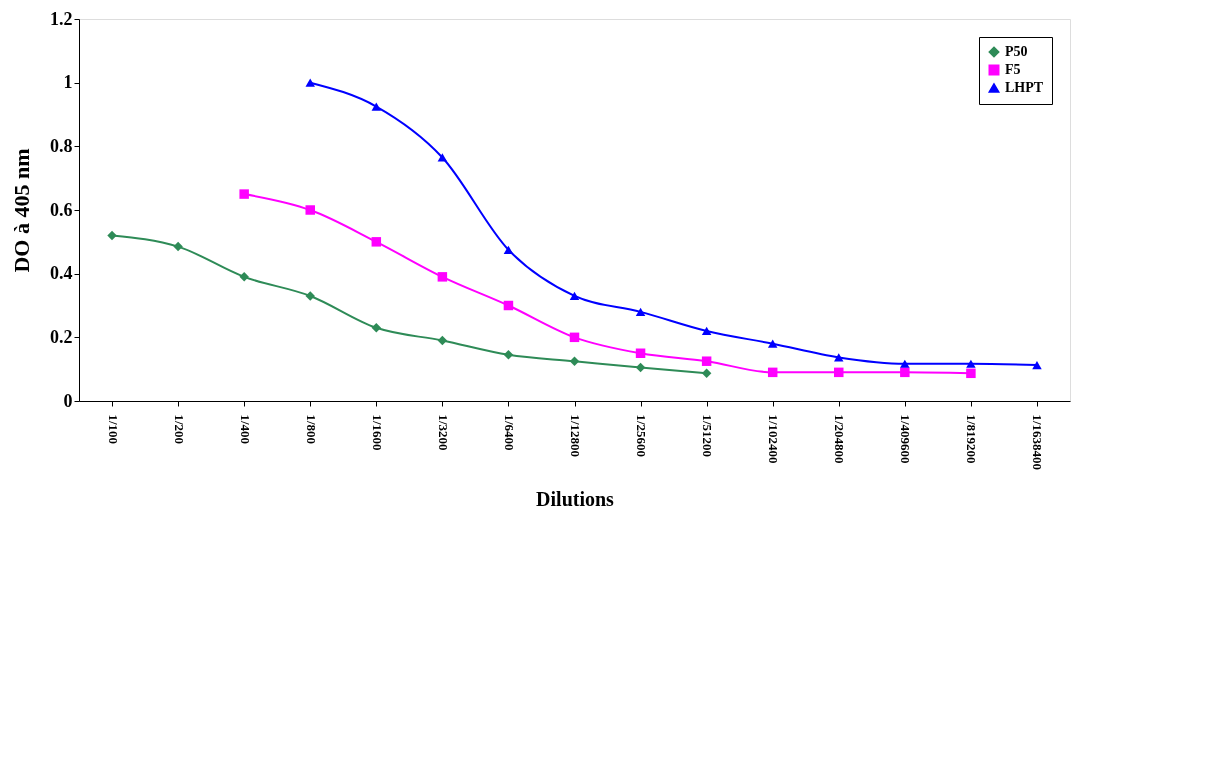 This screenshot has width=1214, height=760. What do you see at coordinates (443, 432) in the screenshot?
I see `x-tick-label: 1/3200` at bounding box center [443, 432].